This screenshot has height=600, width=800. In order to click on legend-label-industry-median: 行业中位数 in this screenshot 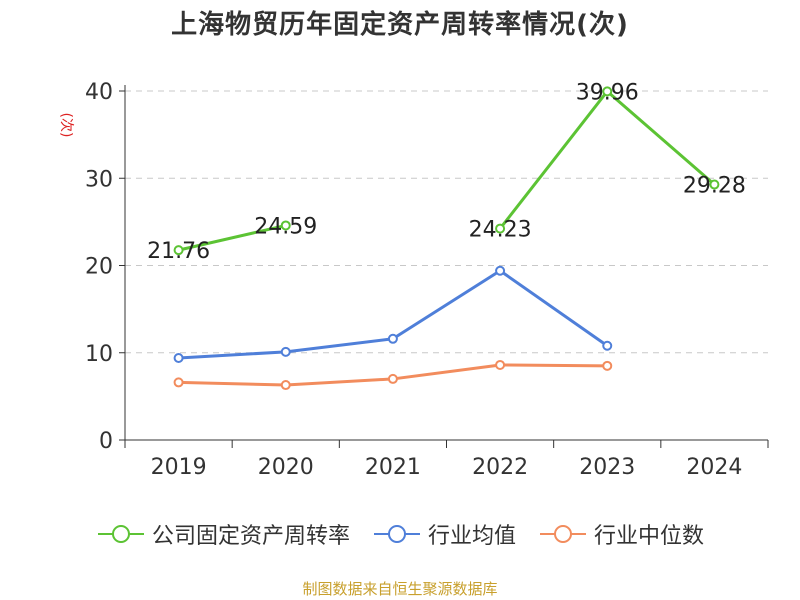, I will do `click(649, 536)`.